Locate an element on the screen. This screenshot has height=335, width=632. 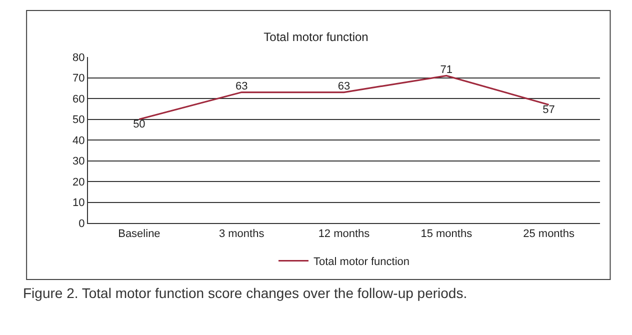
y-tick-label: 20 is located at coordinates (78, 182).